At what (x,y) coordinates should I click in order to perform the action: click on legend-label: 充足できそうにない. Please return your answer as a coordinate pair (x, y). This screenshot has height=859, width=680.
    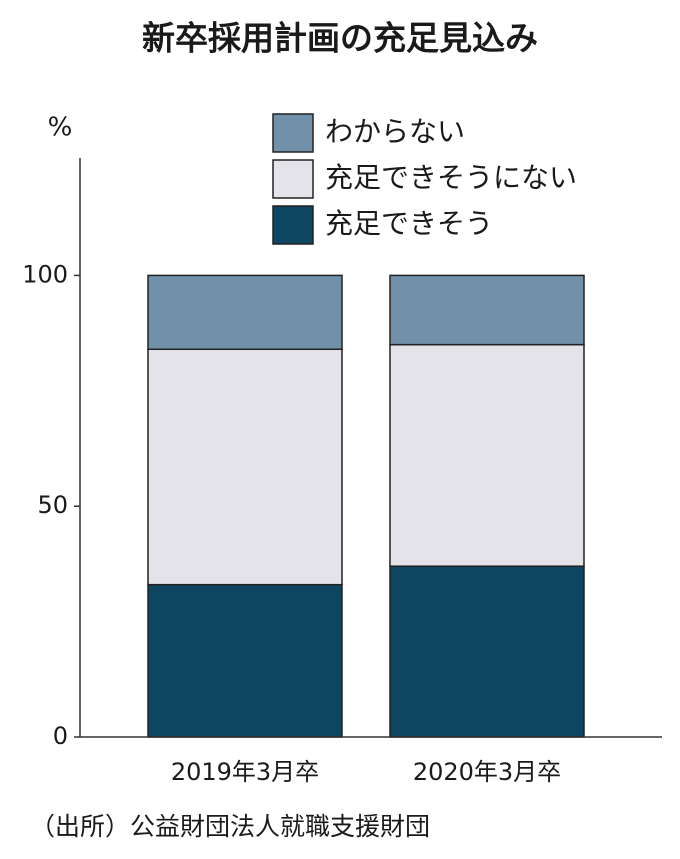
    Looking at the image, I should click on (451, 177).